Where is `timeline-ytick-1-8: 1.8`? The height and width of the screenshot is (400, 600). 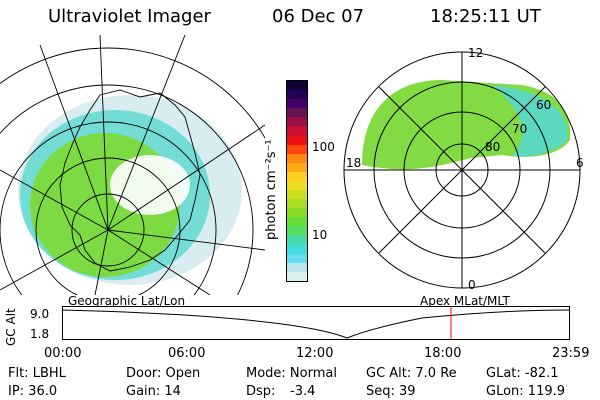
timeline-ytick-1-8: 1.8 is located at coordinates (40, 334).